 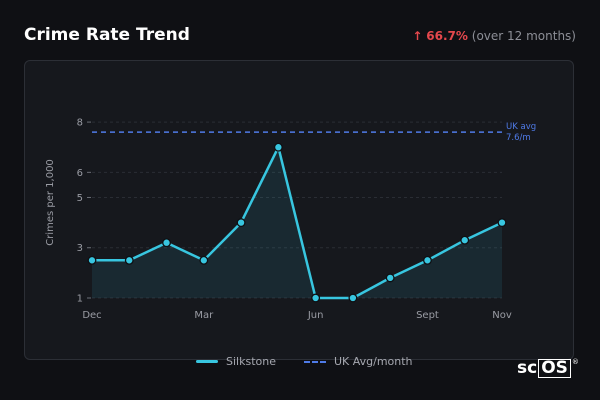 I want to click on x-tick-label: Jun, so click(x=315, y=315).